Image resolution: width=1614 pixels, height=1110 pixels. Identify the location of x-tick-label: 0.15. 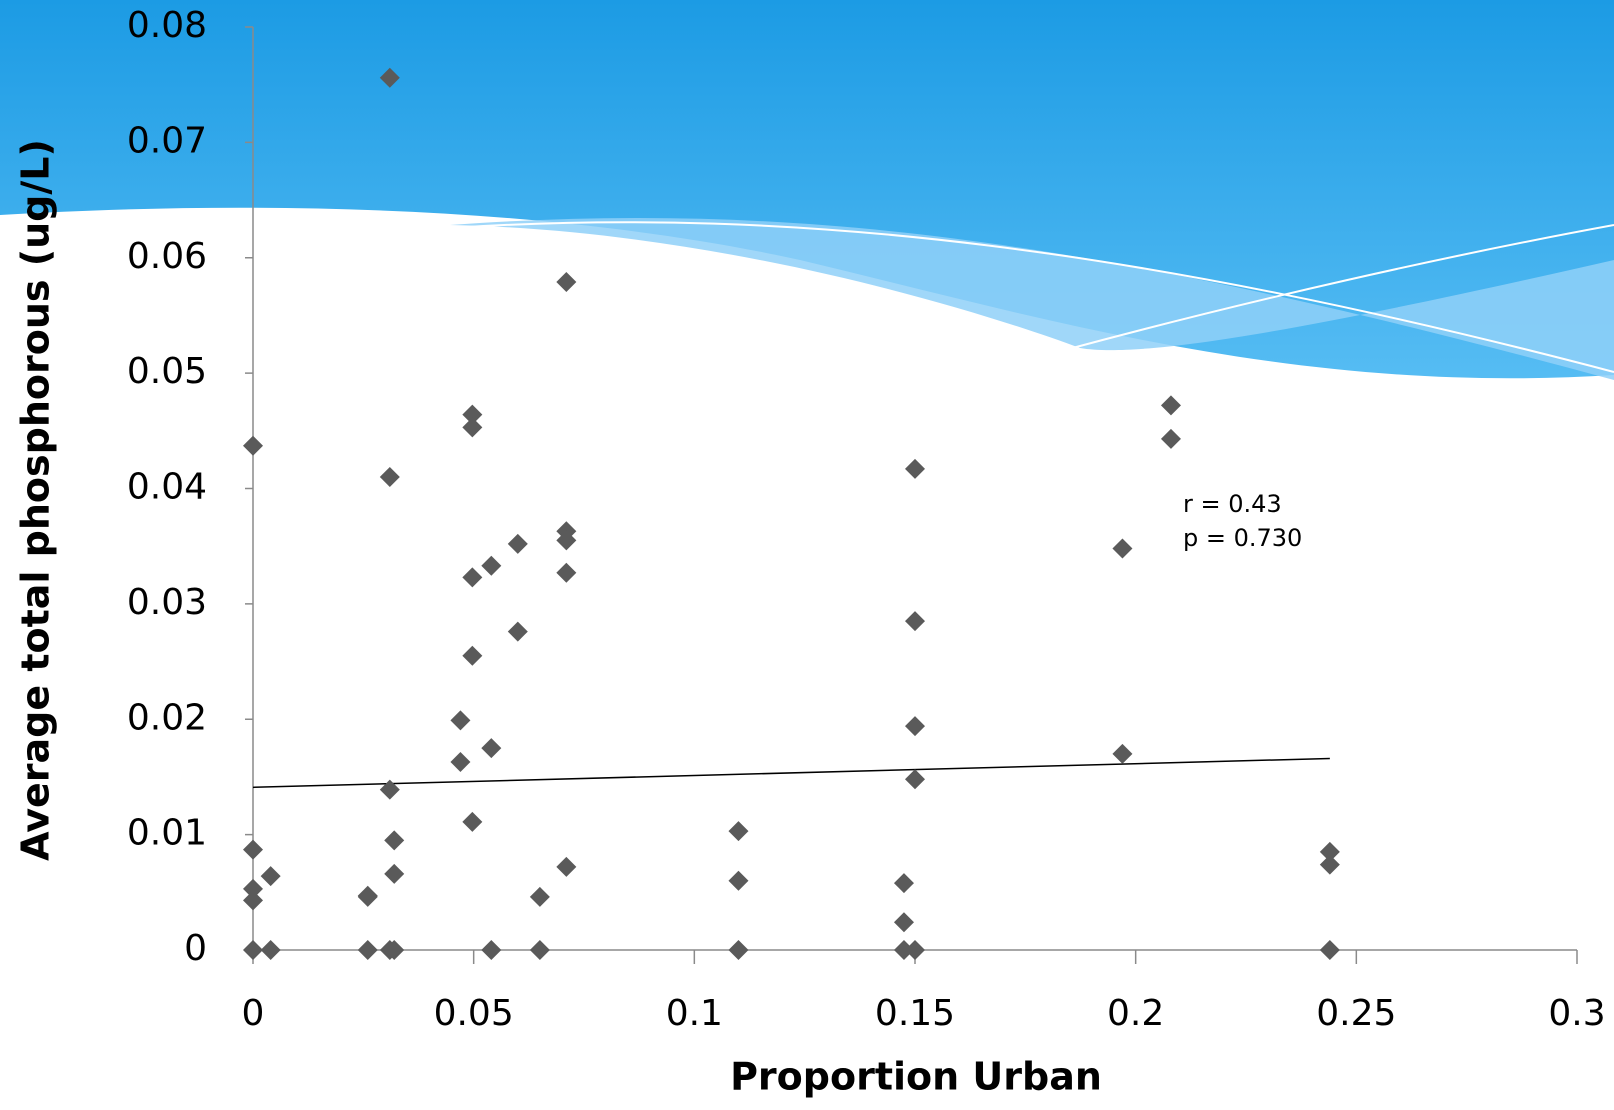
(915, 1013).